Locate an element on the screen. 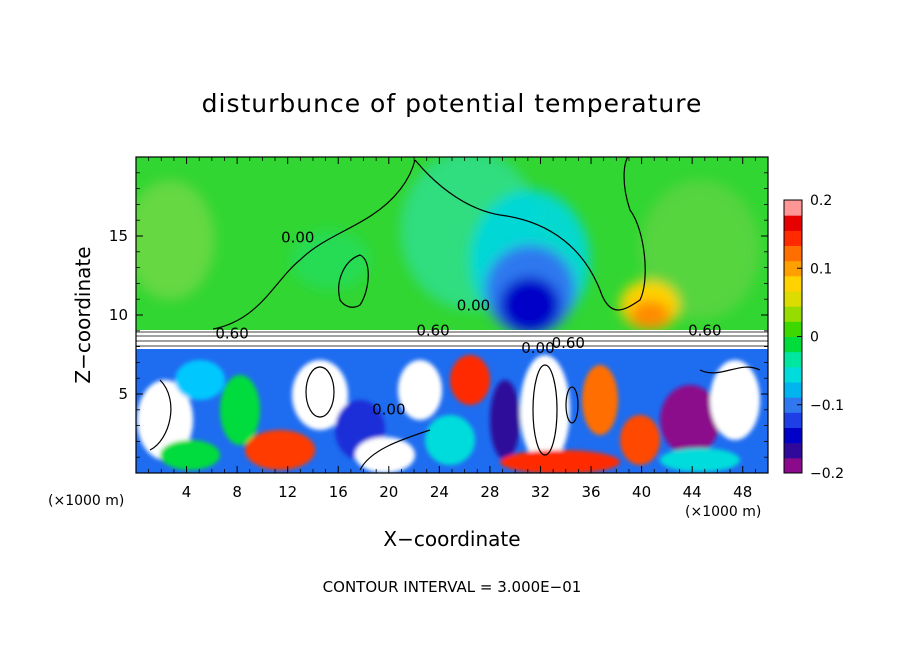 The width and height of the screenshot is (904, 654). colorbar: 0.2 0.1 0 −0.1 −0.2 is located at coordinates (813, 337).